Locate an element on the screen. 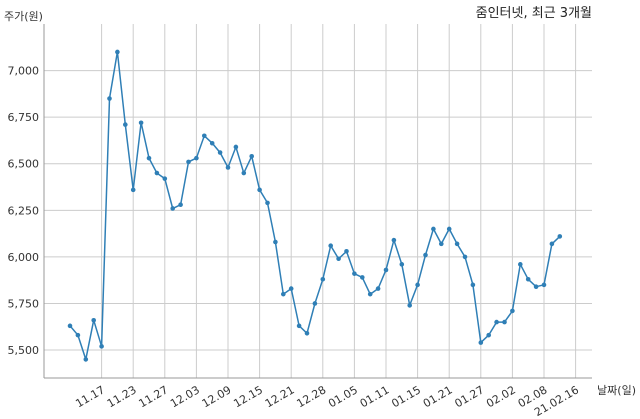 The image size is (640, 419). x-tick-label: 01.21 is located at coordinates (438, 396).